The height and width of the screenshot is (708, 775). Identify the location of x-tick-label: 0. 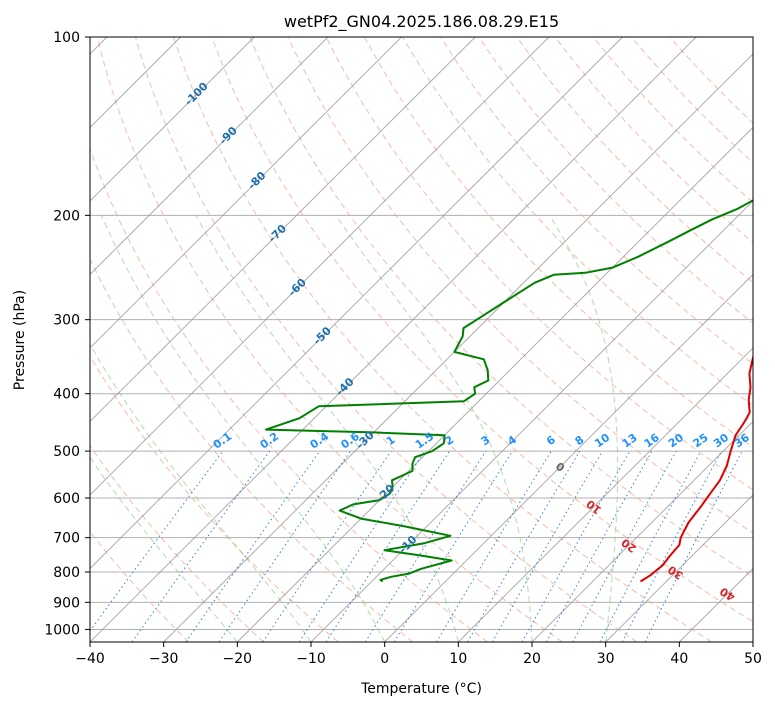
(384, 659).